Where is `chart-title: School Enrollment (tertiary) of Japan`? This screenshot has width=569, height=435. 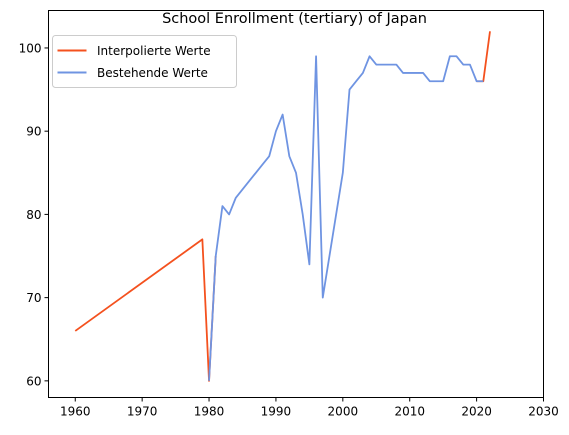 chart-title: School Enrollment (tertiary) of Japan is located at coordinates (294, 19).